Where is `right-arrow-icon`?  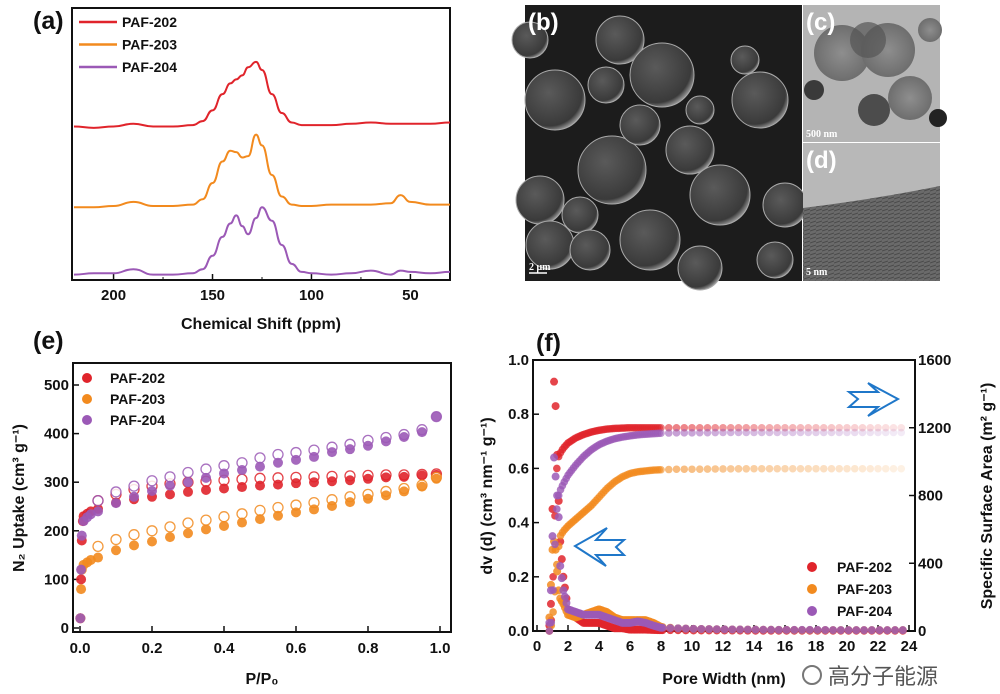 right-arrow-icon is located at coordinates (873, 399).